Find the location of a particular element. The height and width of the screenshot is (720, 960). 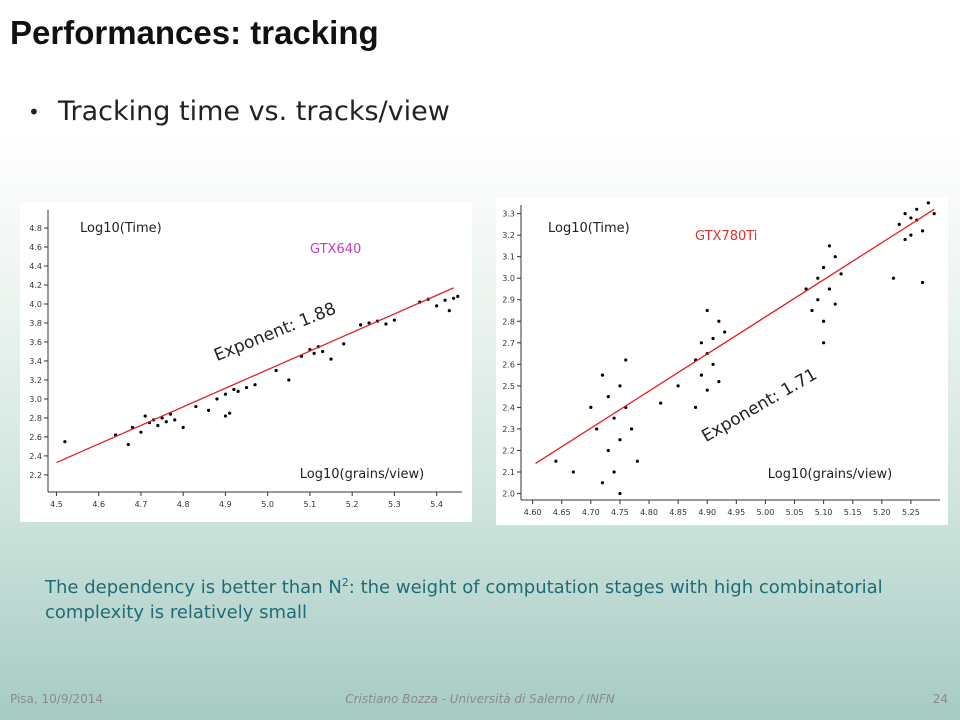

device-label: GTX640 is located at coordinates (335, 249).